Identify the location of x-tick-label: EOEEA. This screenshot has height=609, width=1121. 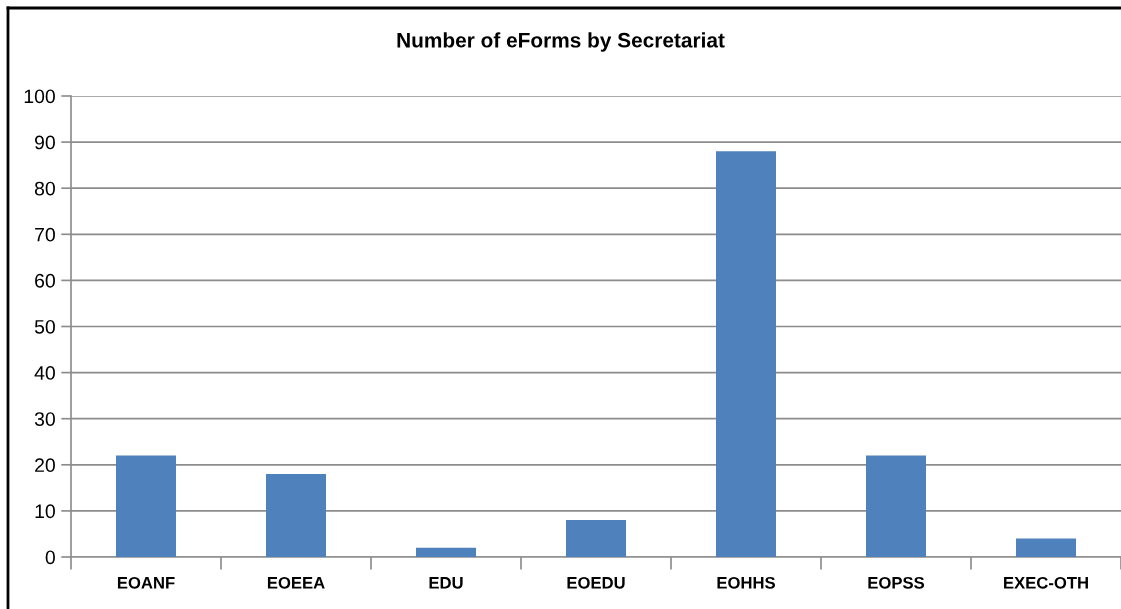
(296, 582).